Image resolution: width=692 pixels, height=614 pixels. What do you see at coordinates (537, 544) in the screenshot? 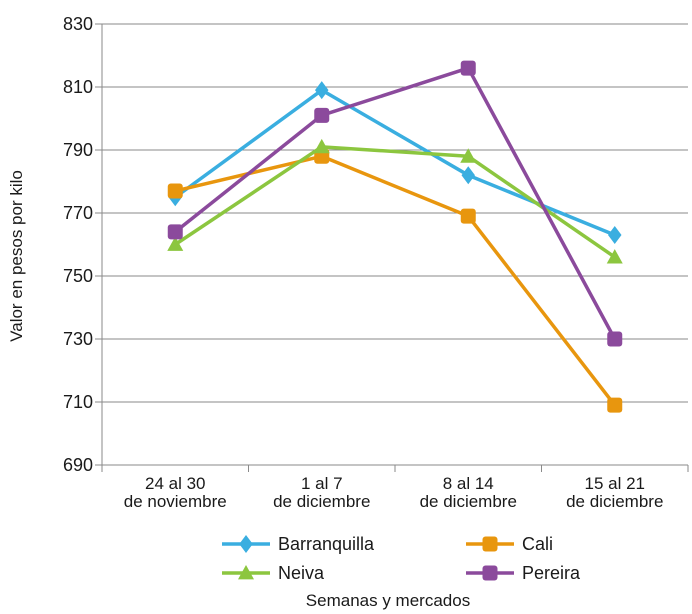
I see `legend-label: Cali` at bounding box center [537, 544].